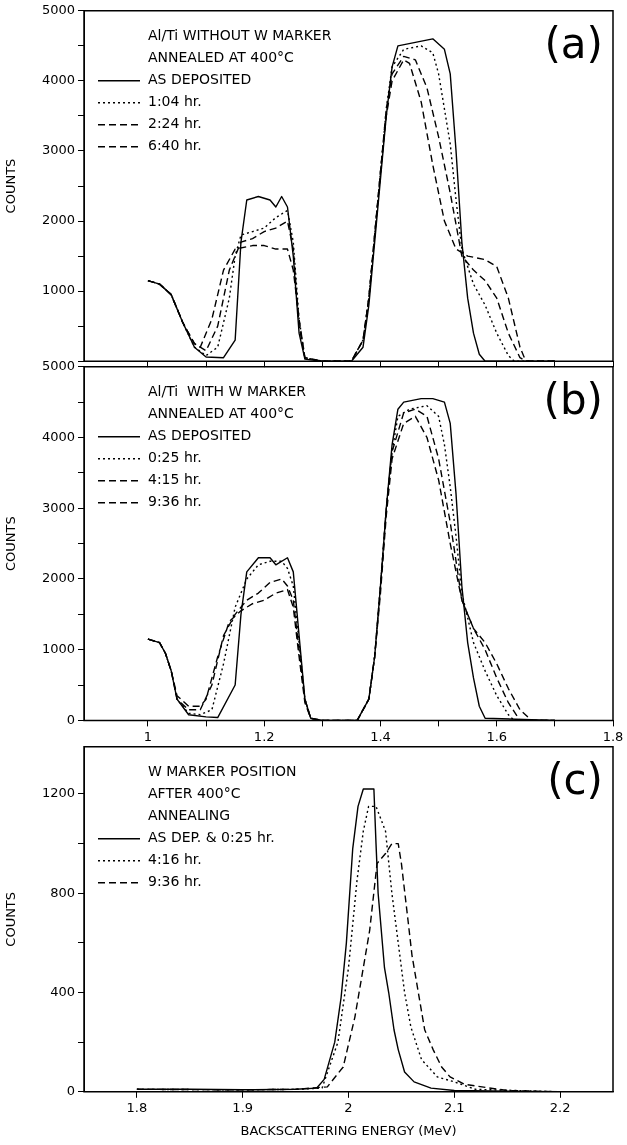 This screenshot has width=627, height=1145. Describe the element at coordinates (62, 892) in the screenshot. I see `y-tick-label: 800` at that location.